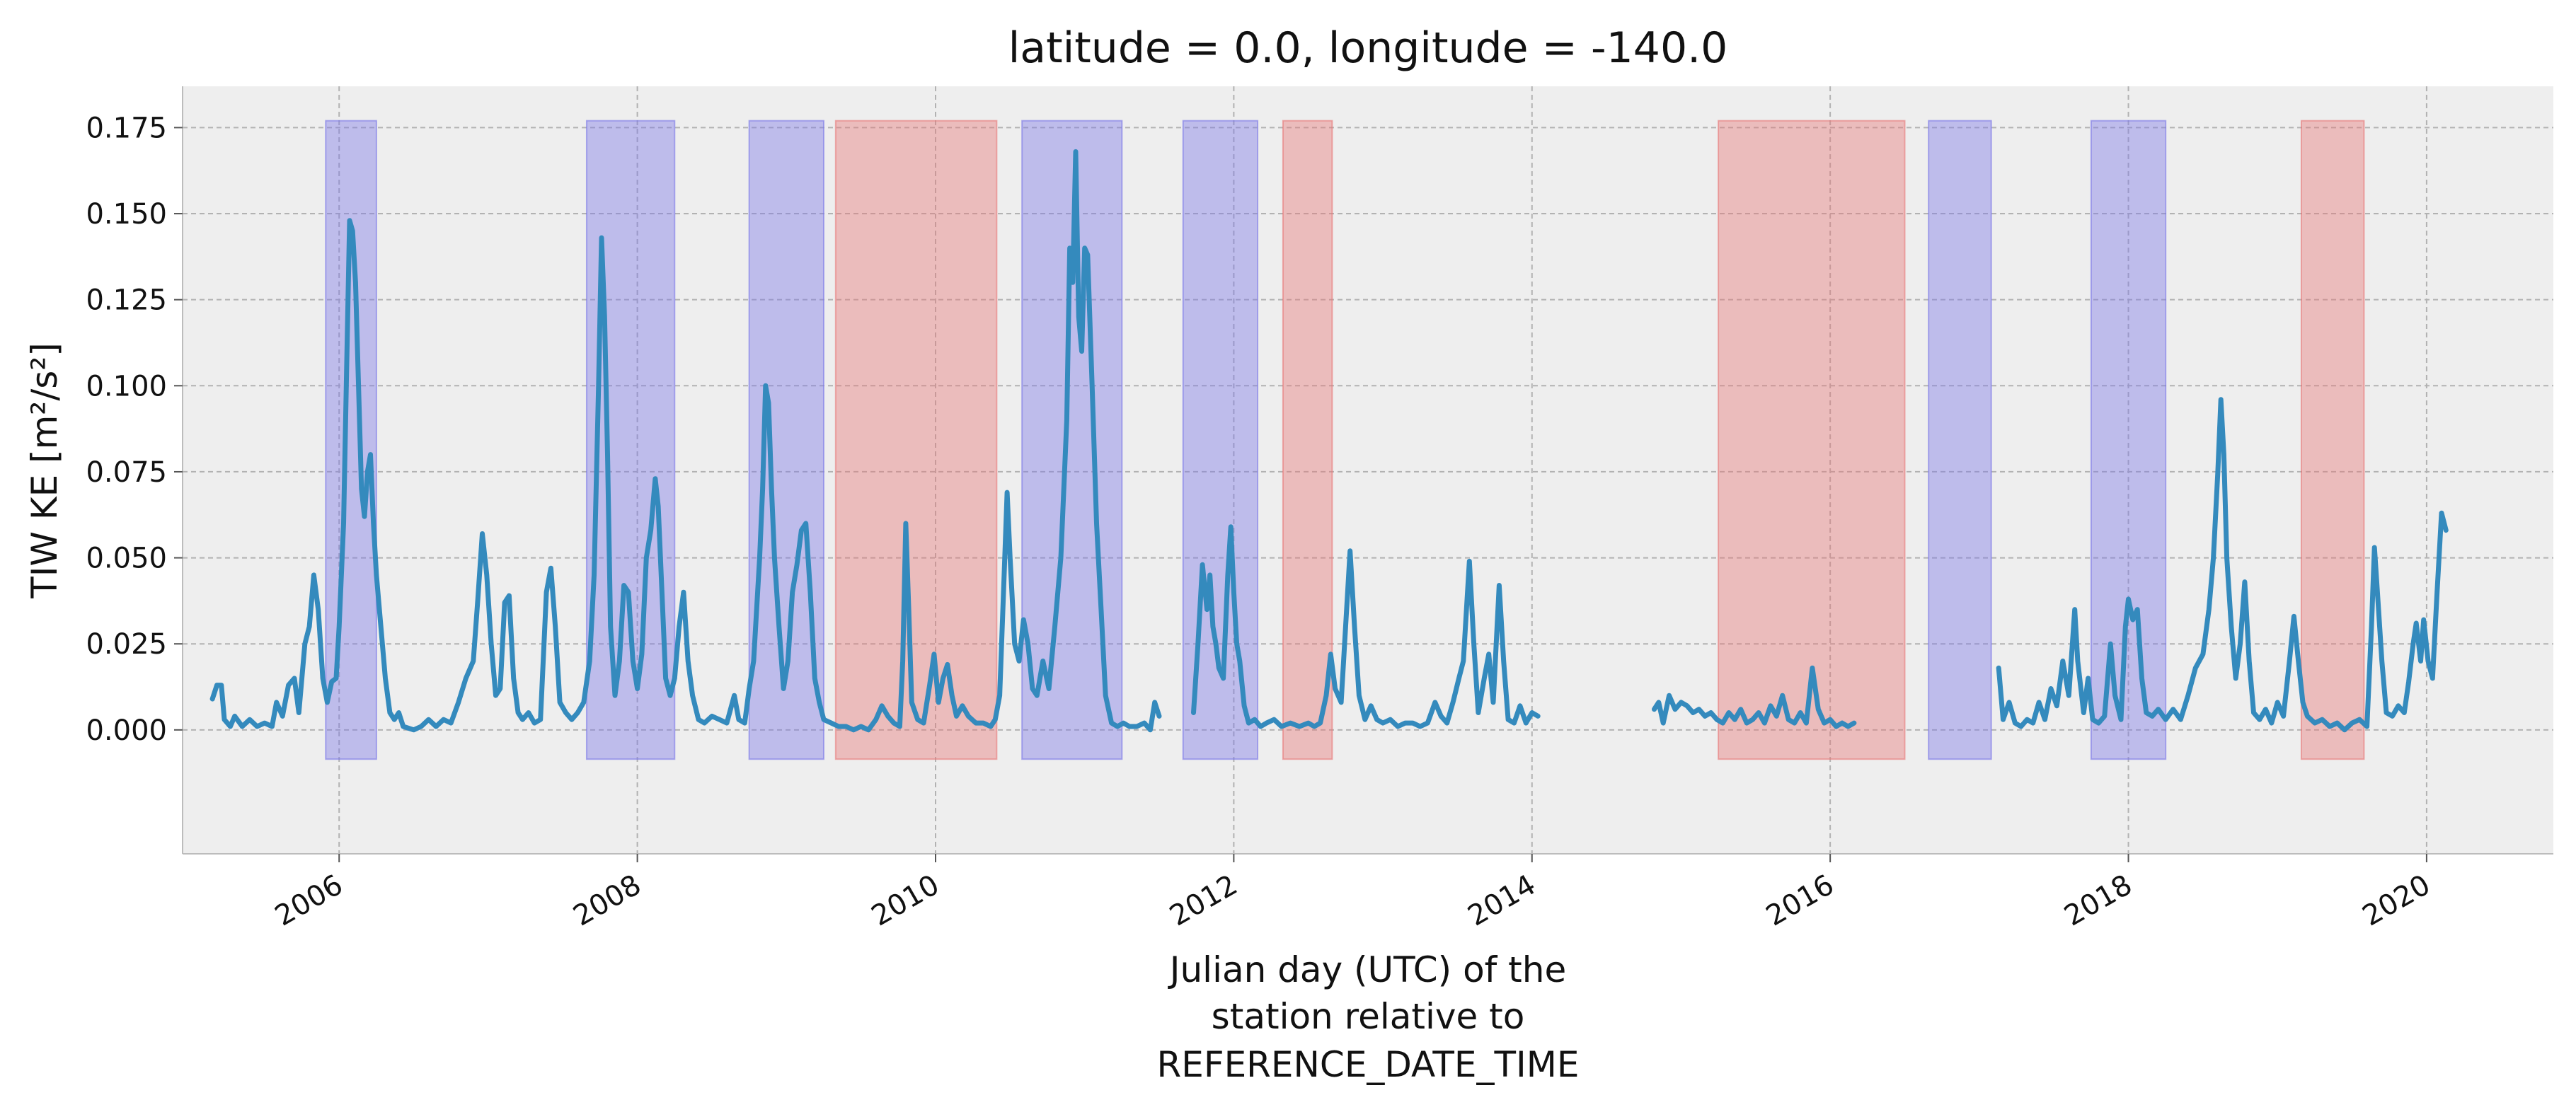 This screenshot has width=2576, height=1112. Describe the element at coordinates (126, 300) in the screenshot. I see `y-tick-label: 0.125` at that location.